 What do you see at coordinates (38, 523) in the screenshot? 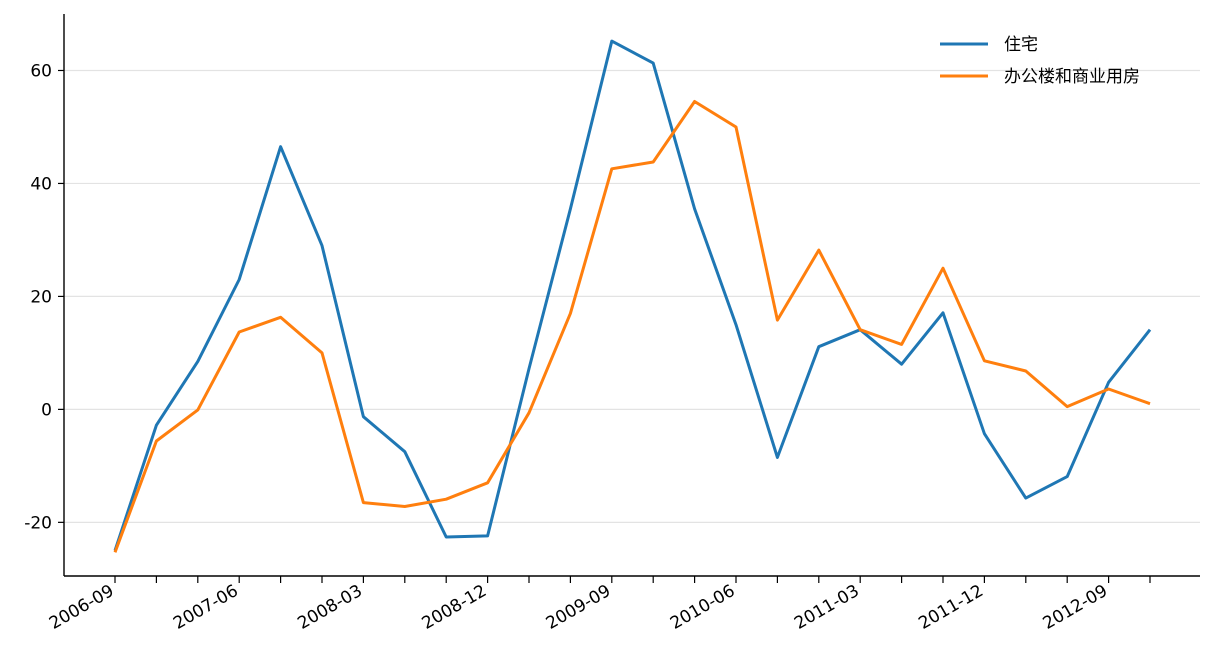
I see `y-tick-label: -20` at bounding box center [38, 523].